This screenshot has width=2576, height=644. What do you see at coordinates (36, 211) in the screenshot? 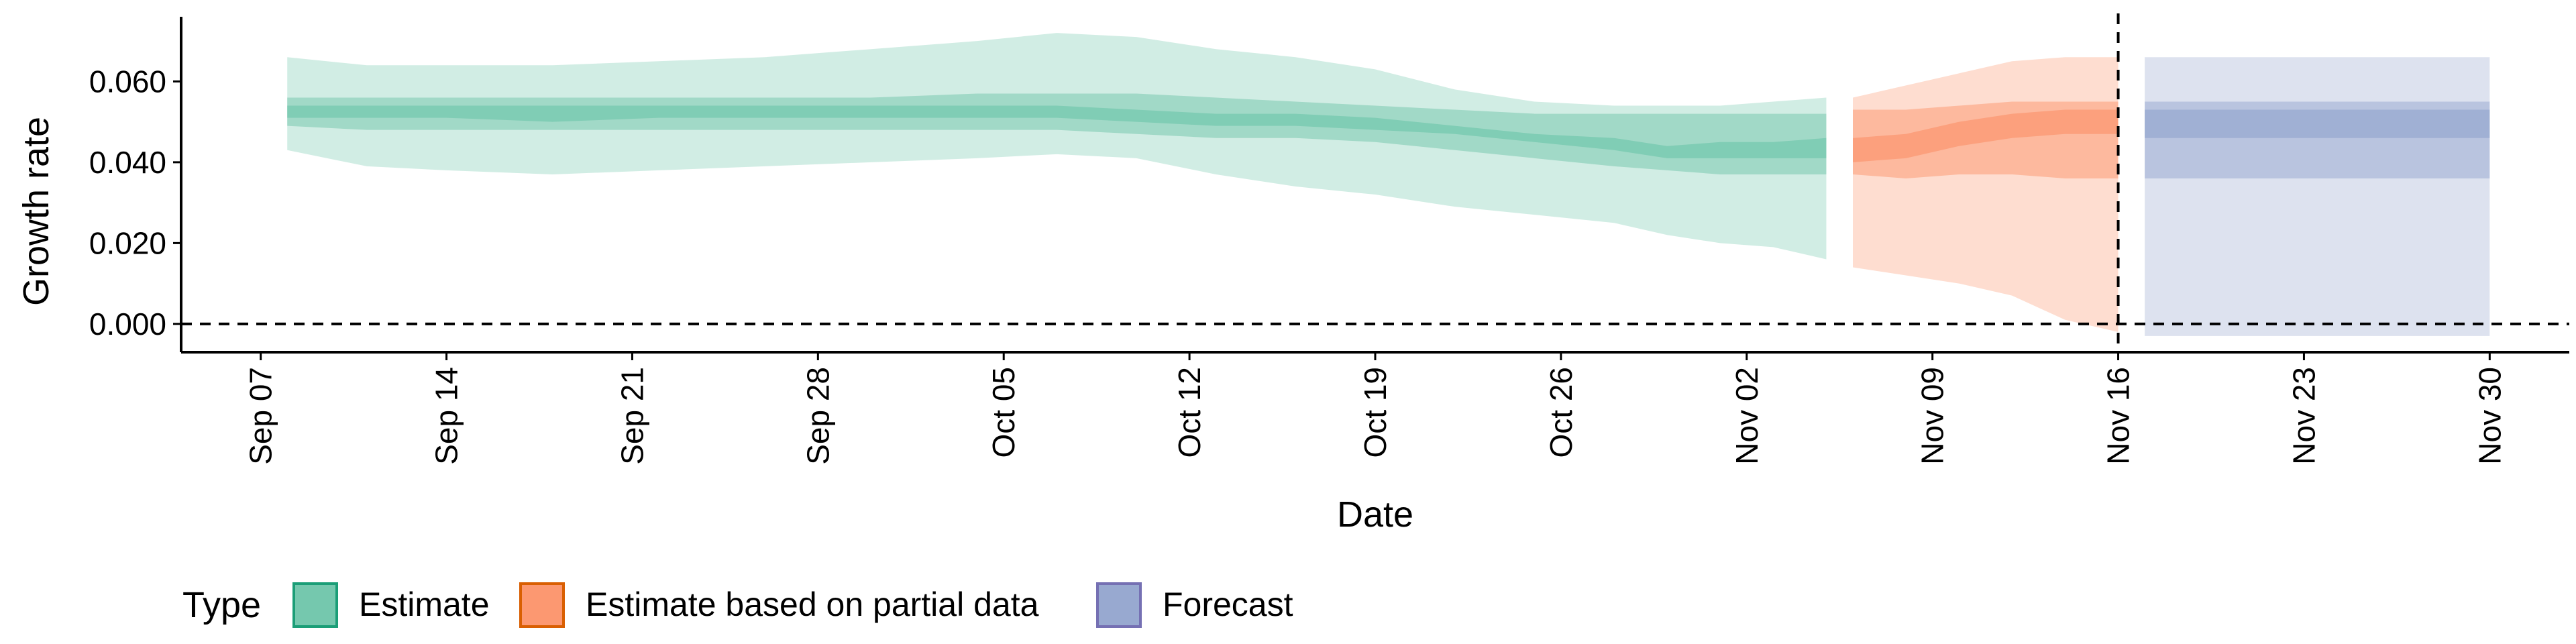
I see `y-axis-title: Growth rate` at bounding box center [36, 211].